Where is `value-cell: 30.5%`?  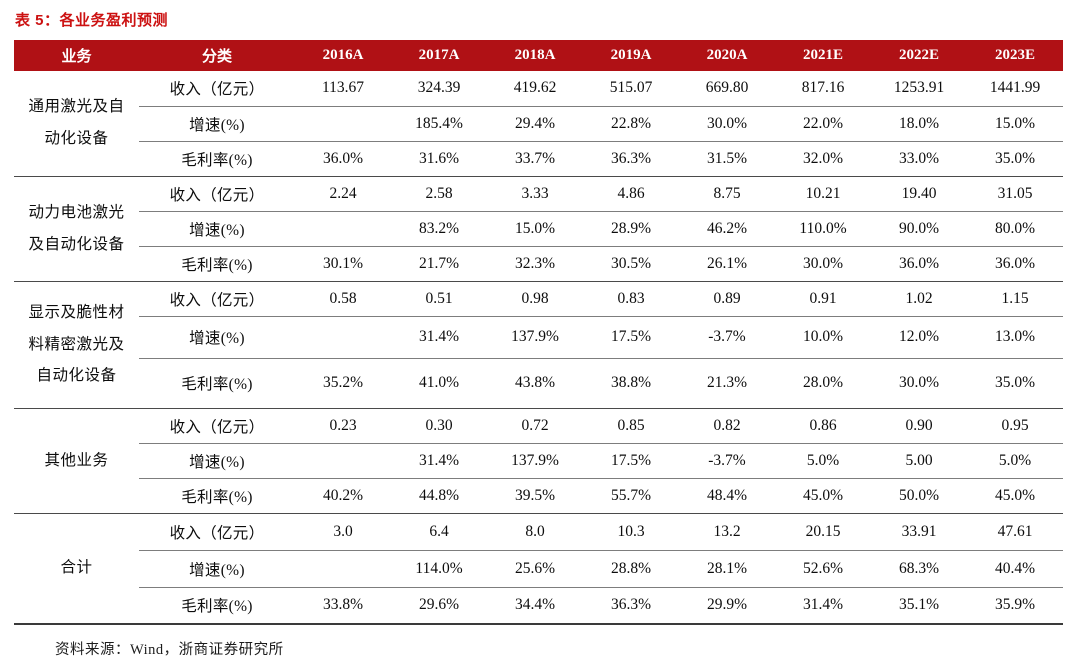
value-cell: 30.5% is located at coordinates (631, 264).